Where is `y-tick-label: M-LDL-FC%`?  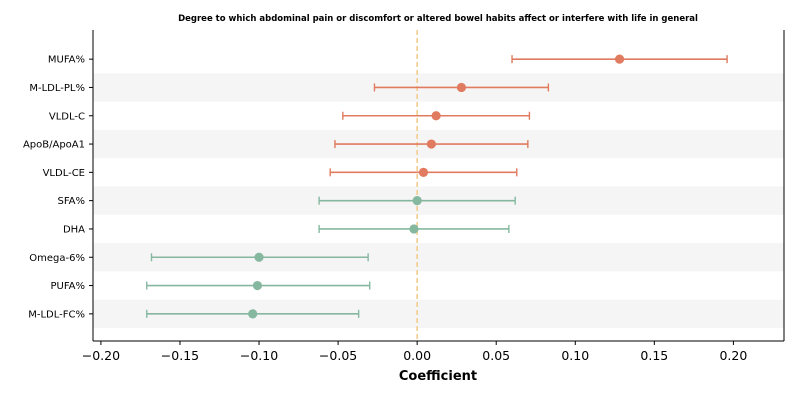 y-tick-label: M-LDL-FC% is located at coordinates (56, 314).